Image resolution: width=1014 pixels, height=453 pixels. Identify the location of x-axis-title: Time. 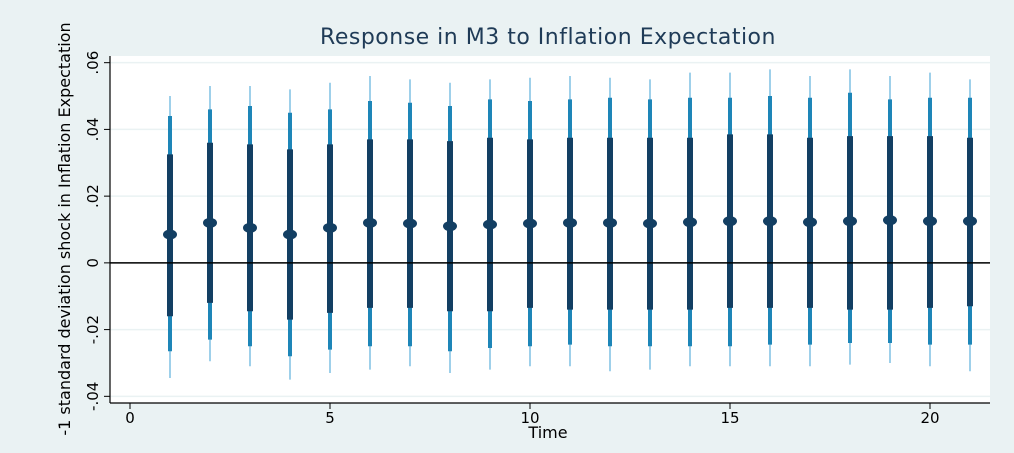
(547, 432).